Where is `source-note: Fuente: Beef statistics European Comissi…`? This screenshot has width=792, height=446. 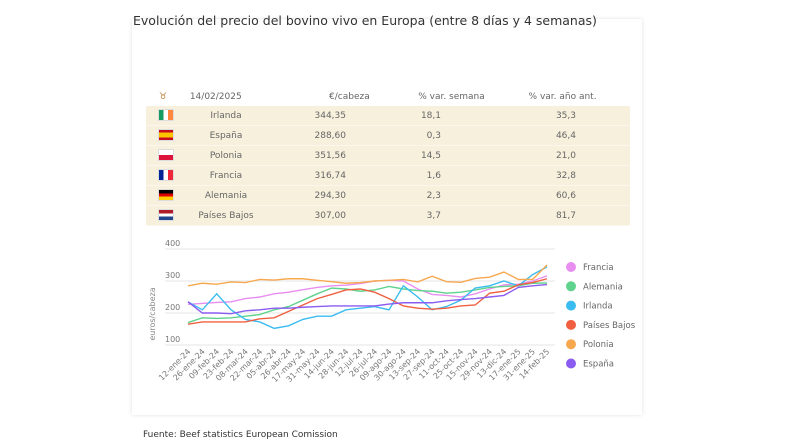
source-note: Fuente: Beef statistics European Comissi… is located at coordinates (240, 435).